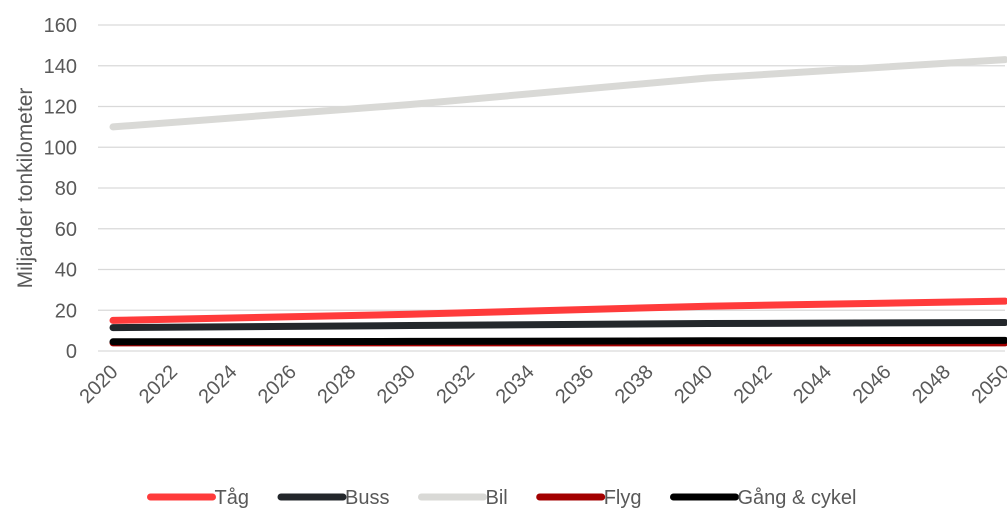 This screenshot has height=515, width=1007. What do you see at coordinates (589, 498) in the screenshot?
I see `legend-item: Flyg` at bounding box center [589, 498].